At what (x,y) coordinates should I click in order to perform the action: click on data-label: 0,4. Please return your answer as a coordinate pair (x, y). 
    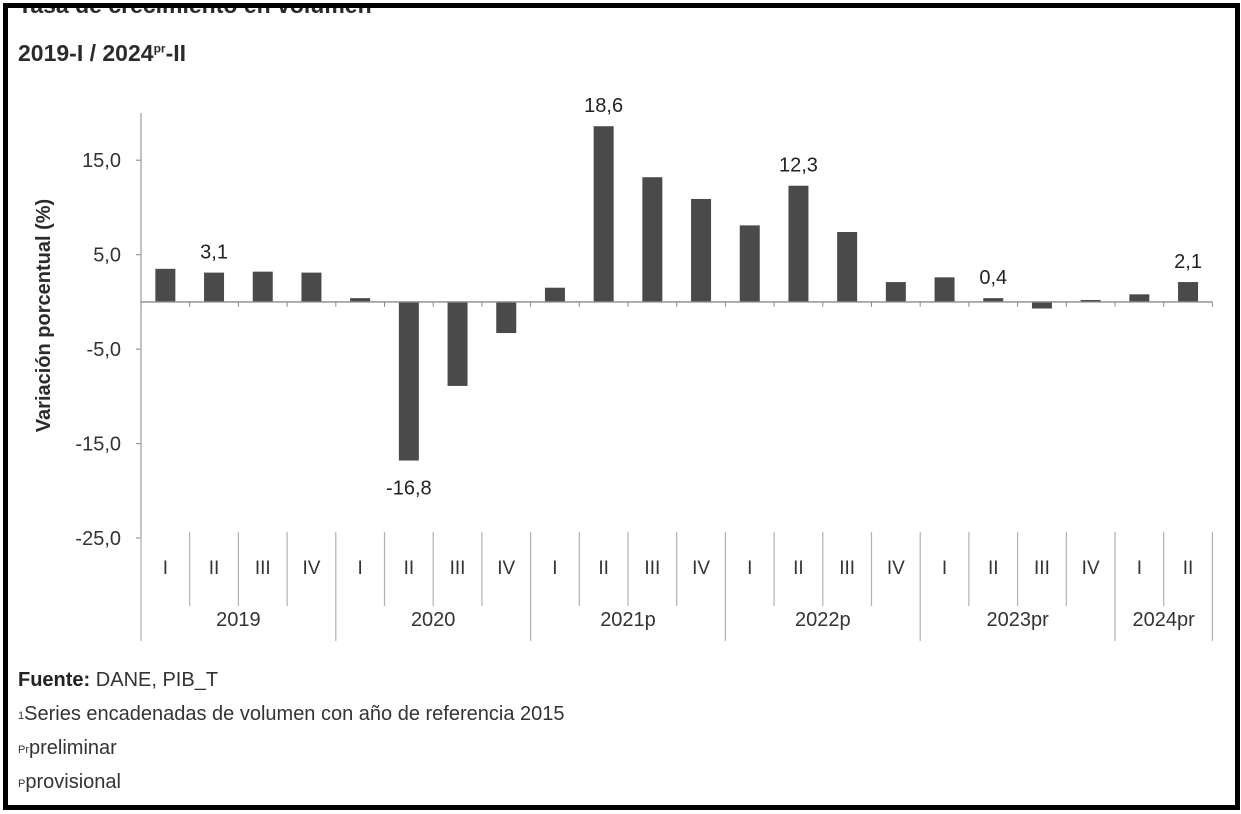
    Looking at the image, I should click on (993, 278).